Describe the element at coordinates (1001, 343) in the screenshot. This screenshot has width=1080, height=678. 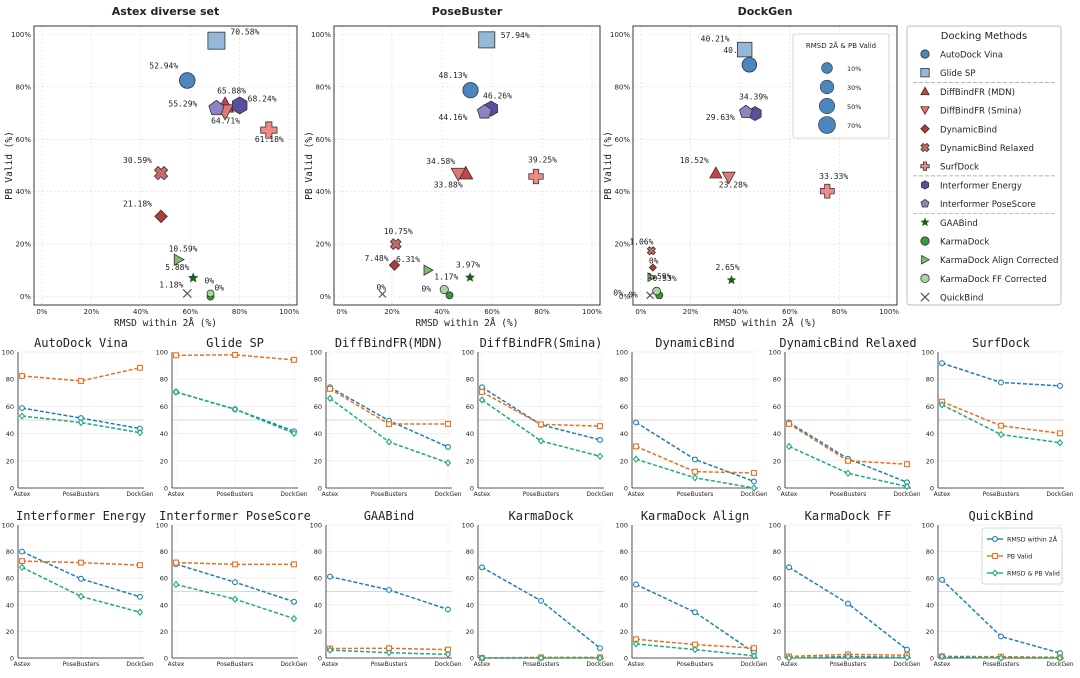
I see `panel-title: SurfDock` at that location.